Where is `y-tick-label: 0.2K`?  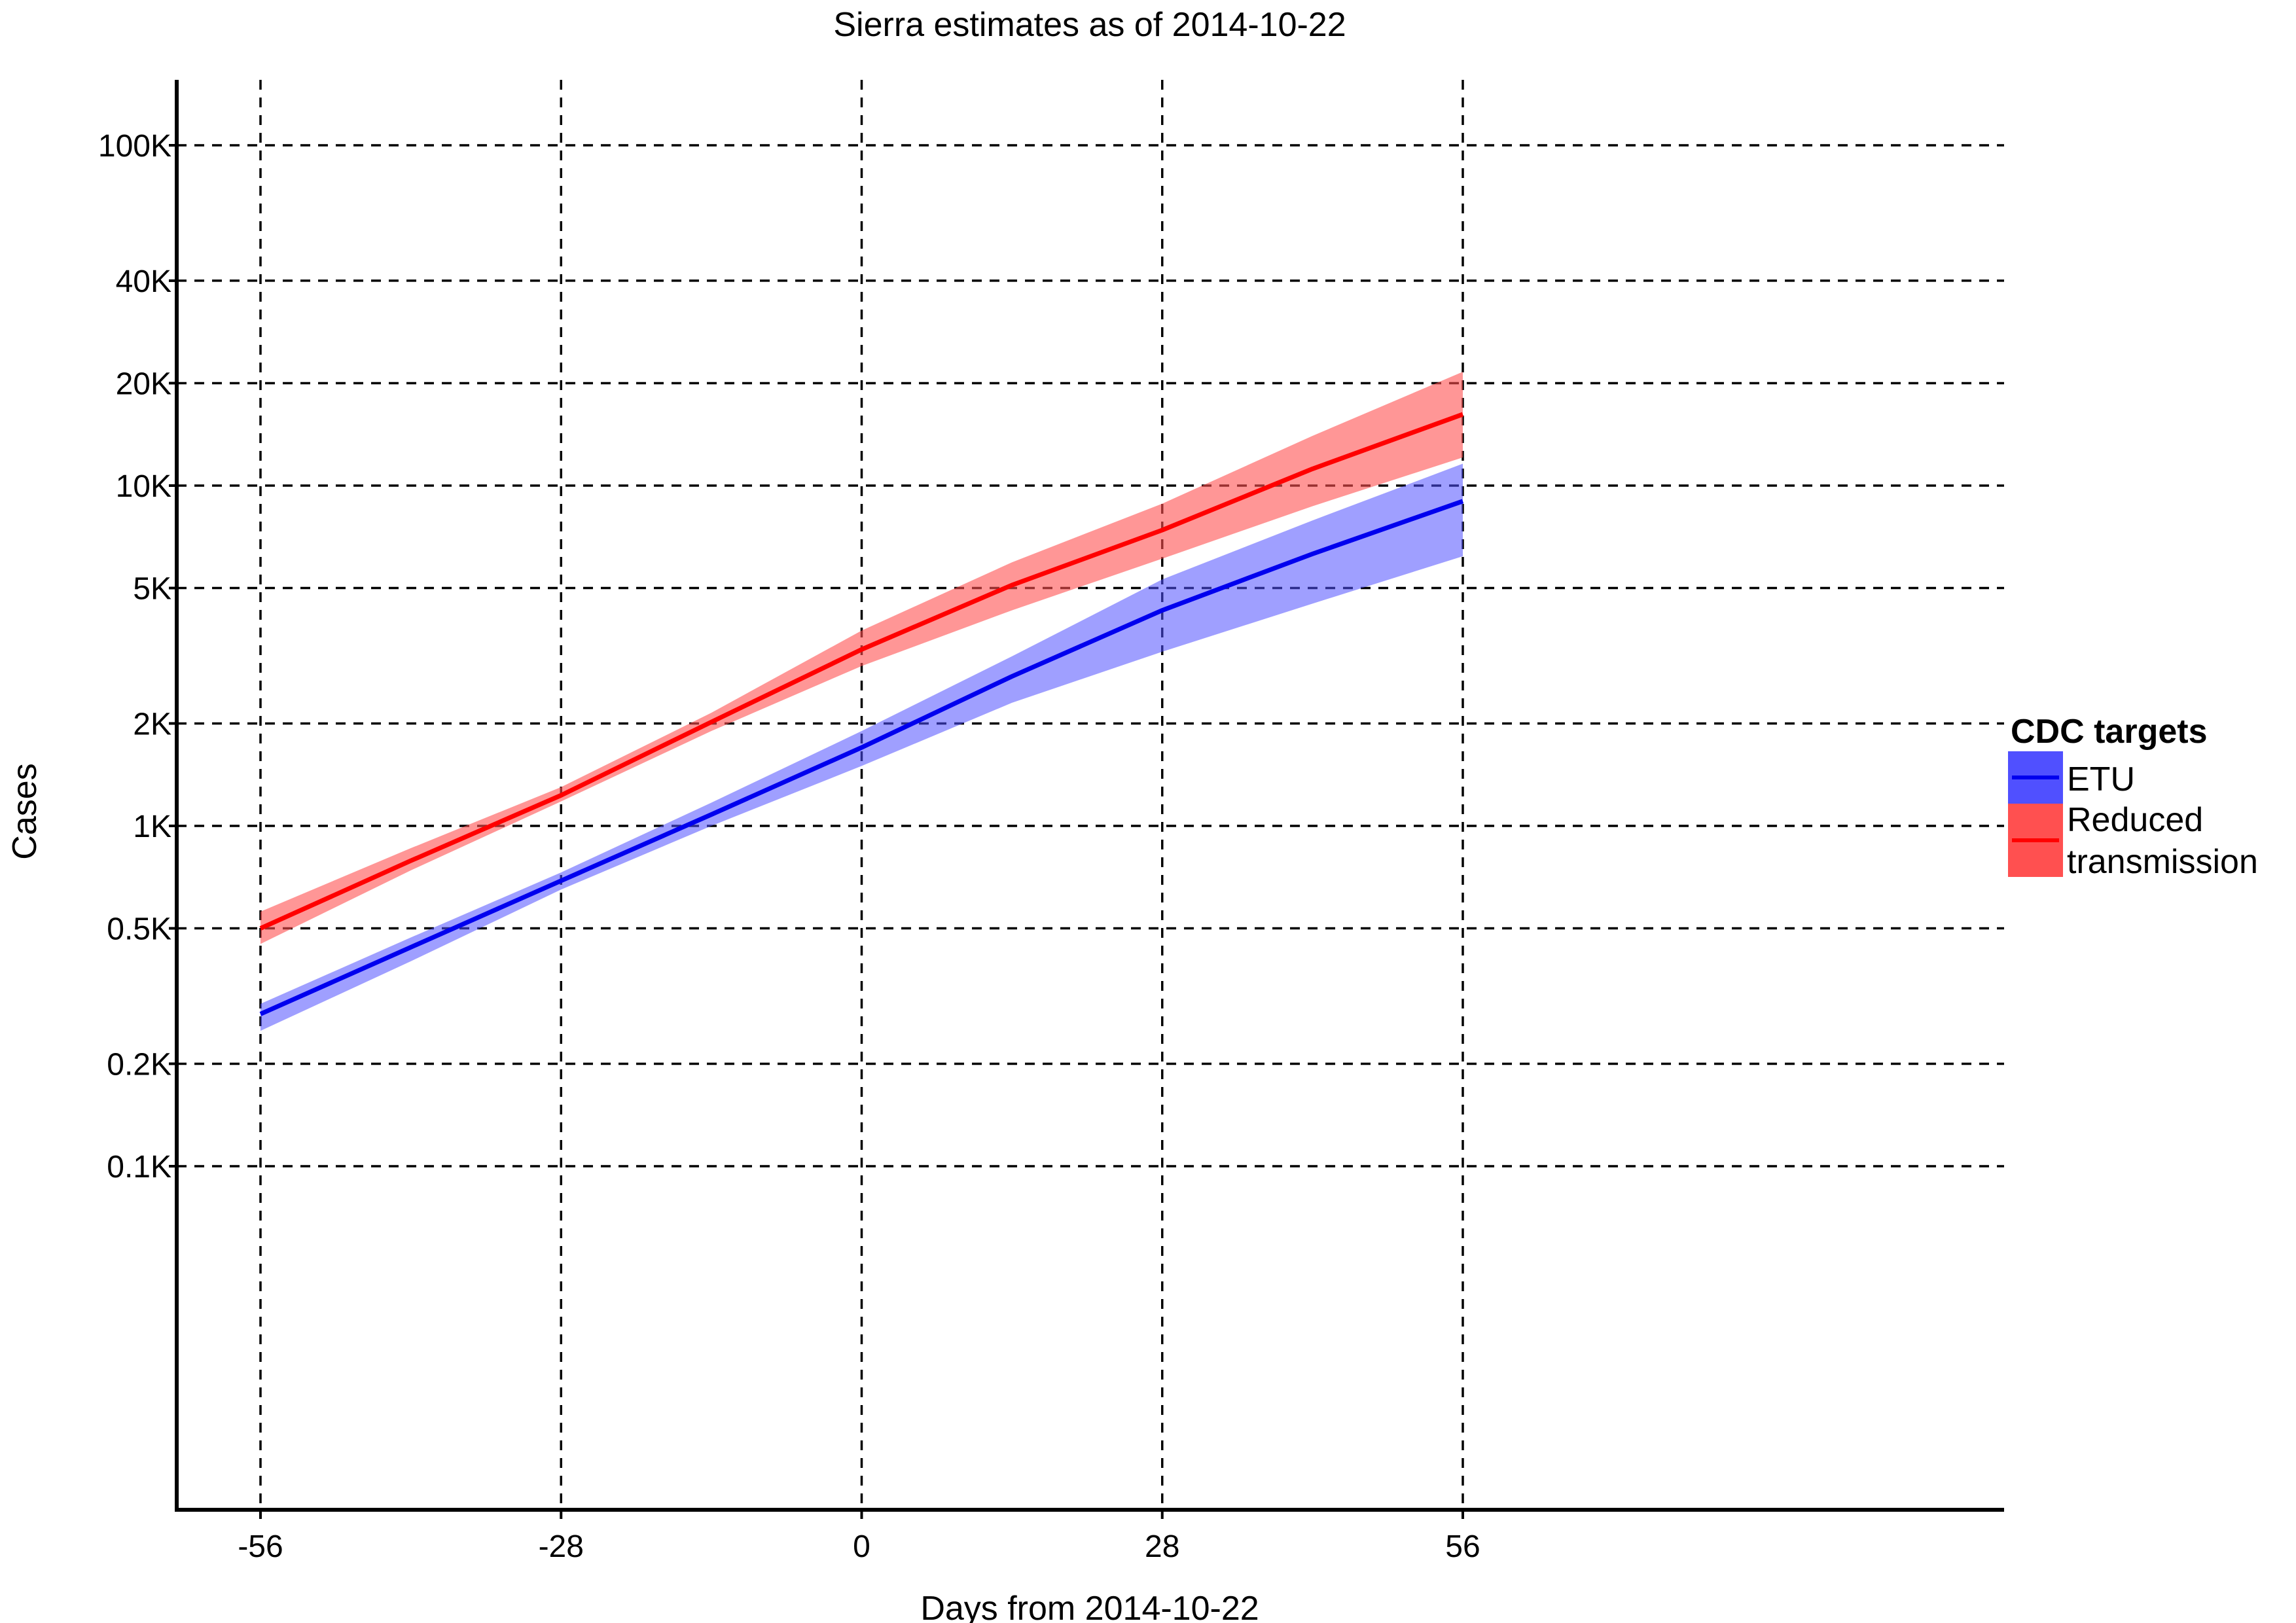 y-tick-label: 0.2K is located at coordinates (139, 1064).